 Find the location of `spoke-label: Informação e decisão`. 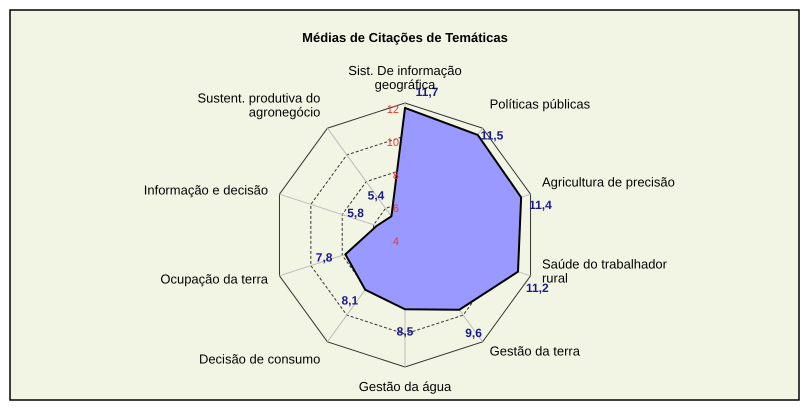

spoke-label: Informação e decisão is located at coordinates (206, 190).